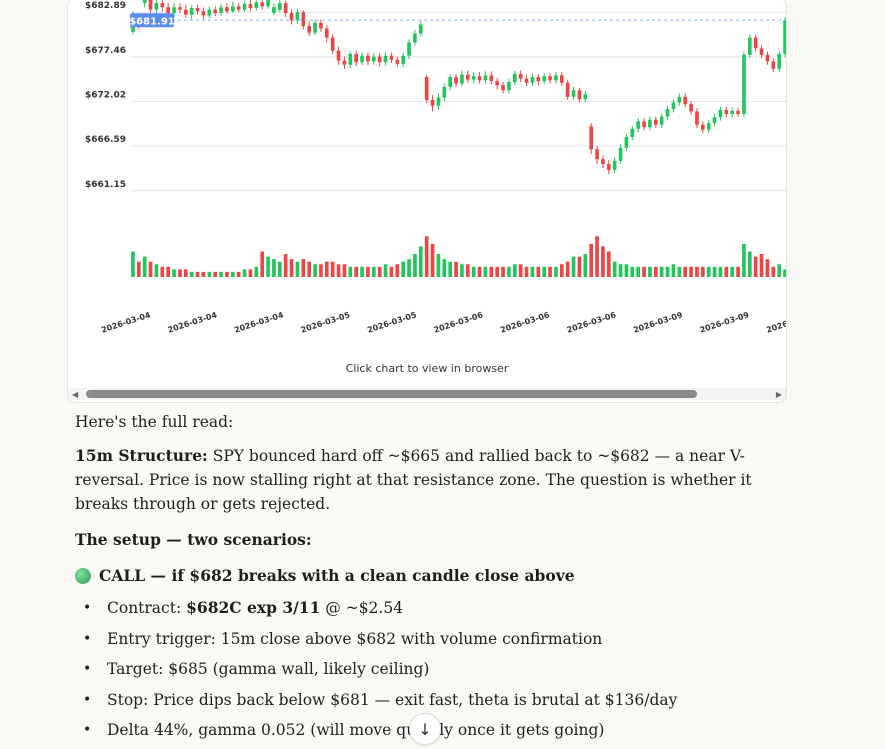 This screenshot has height=749, width=885. What do you see at coordinates (105, 185) in the screenshot?
I see `y-tick-label: $661.15` at bounding box center [105, 185].